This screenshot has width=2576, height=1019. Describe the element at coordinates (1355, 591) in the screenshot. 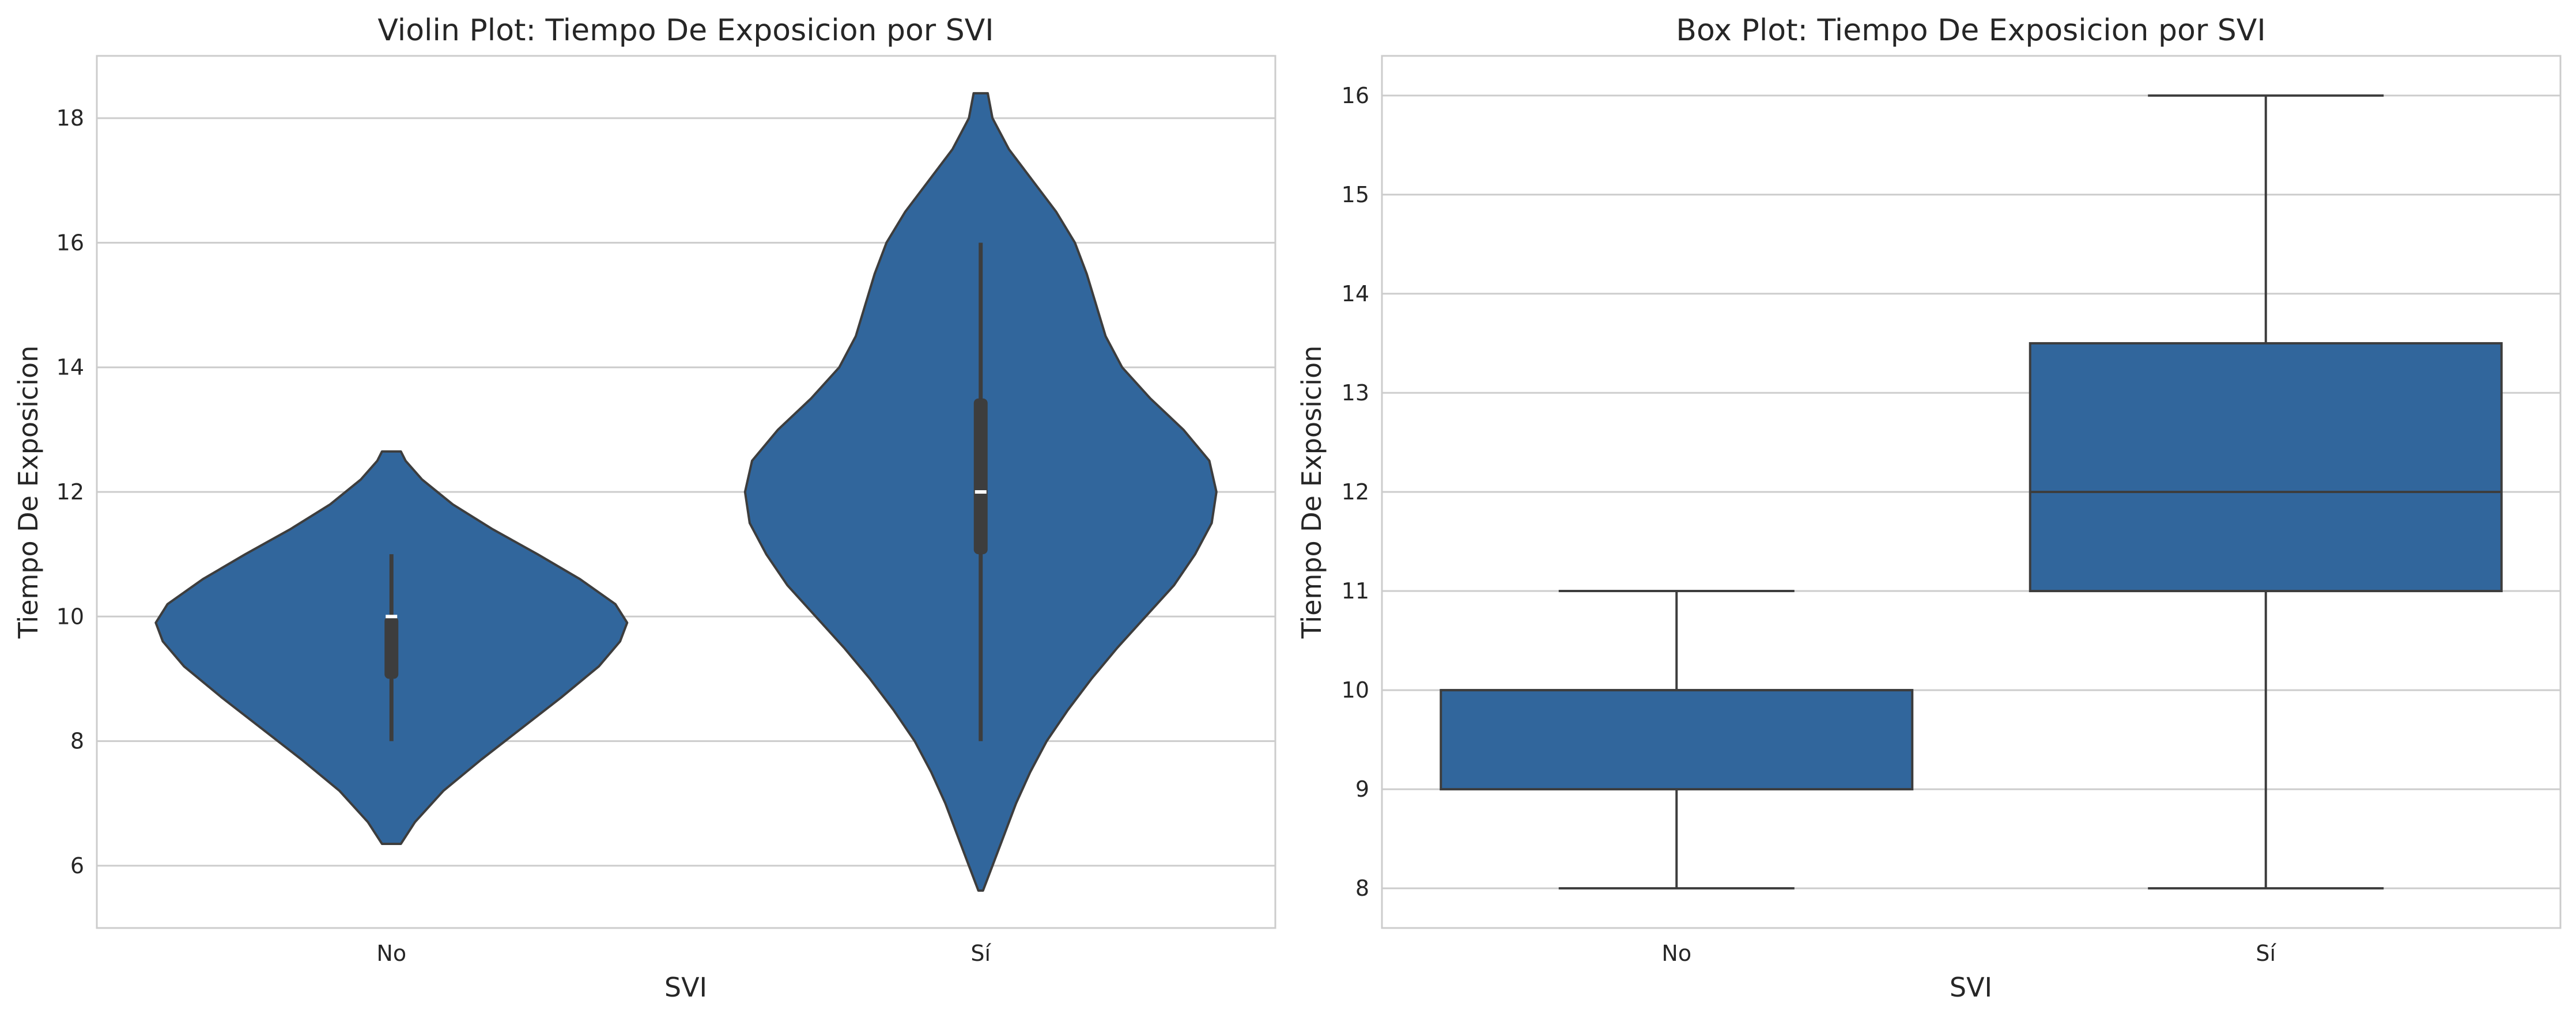

I see `box-y-tick-label: 11` at that location.